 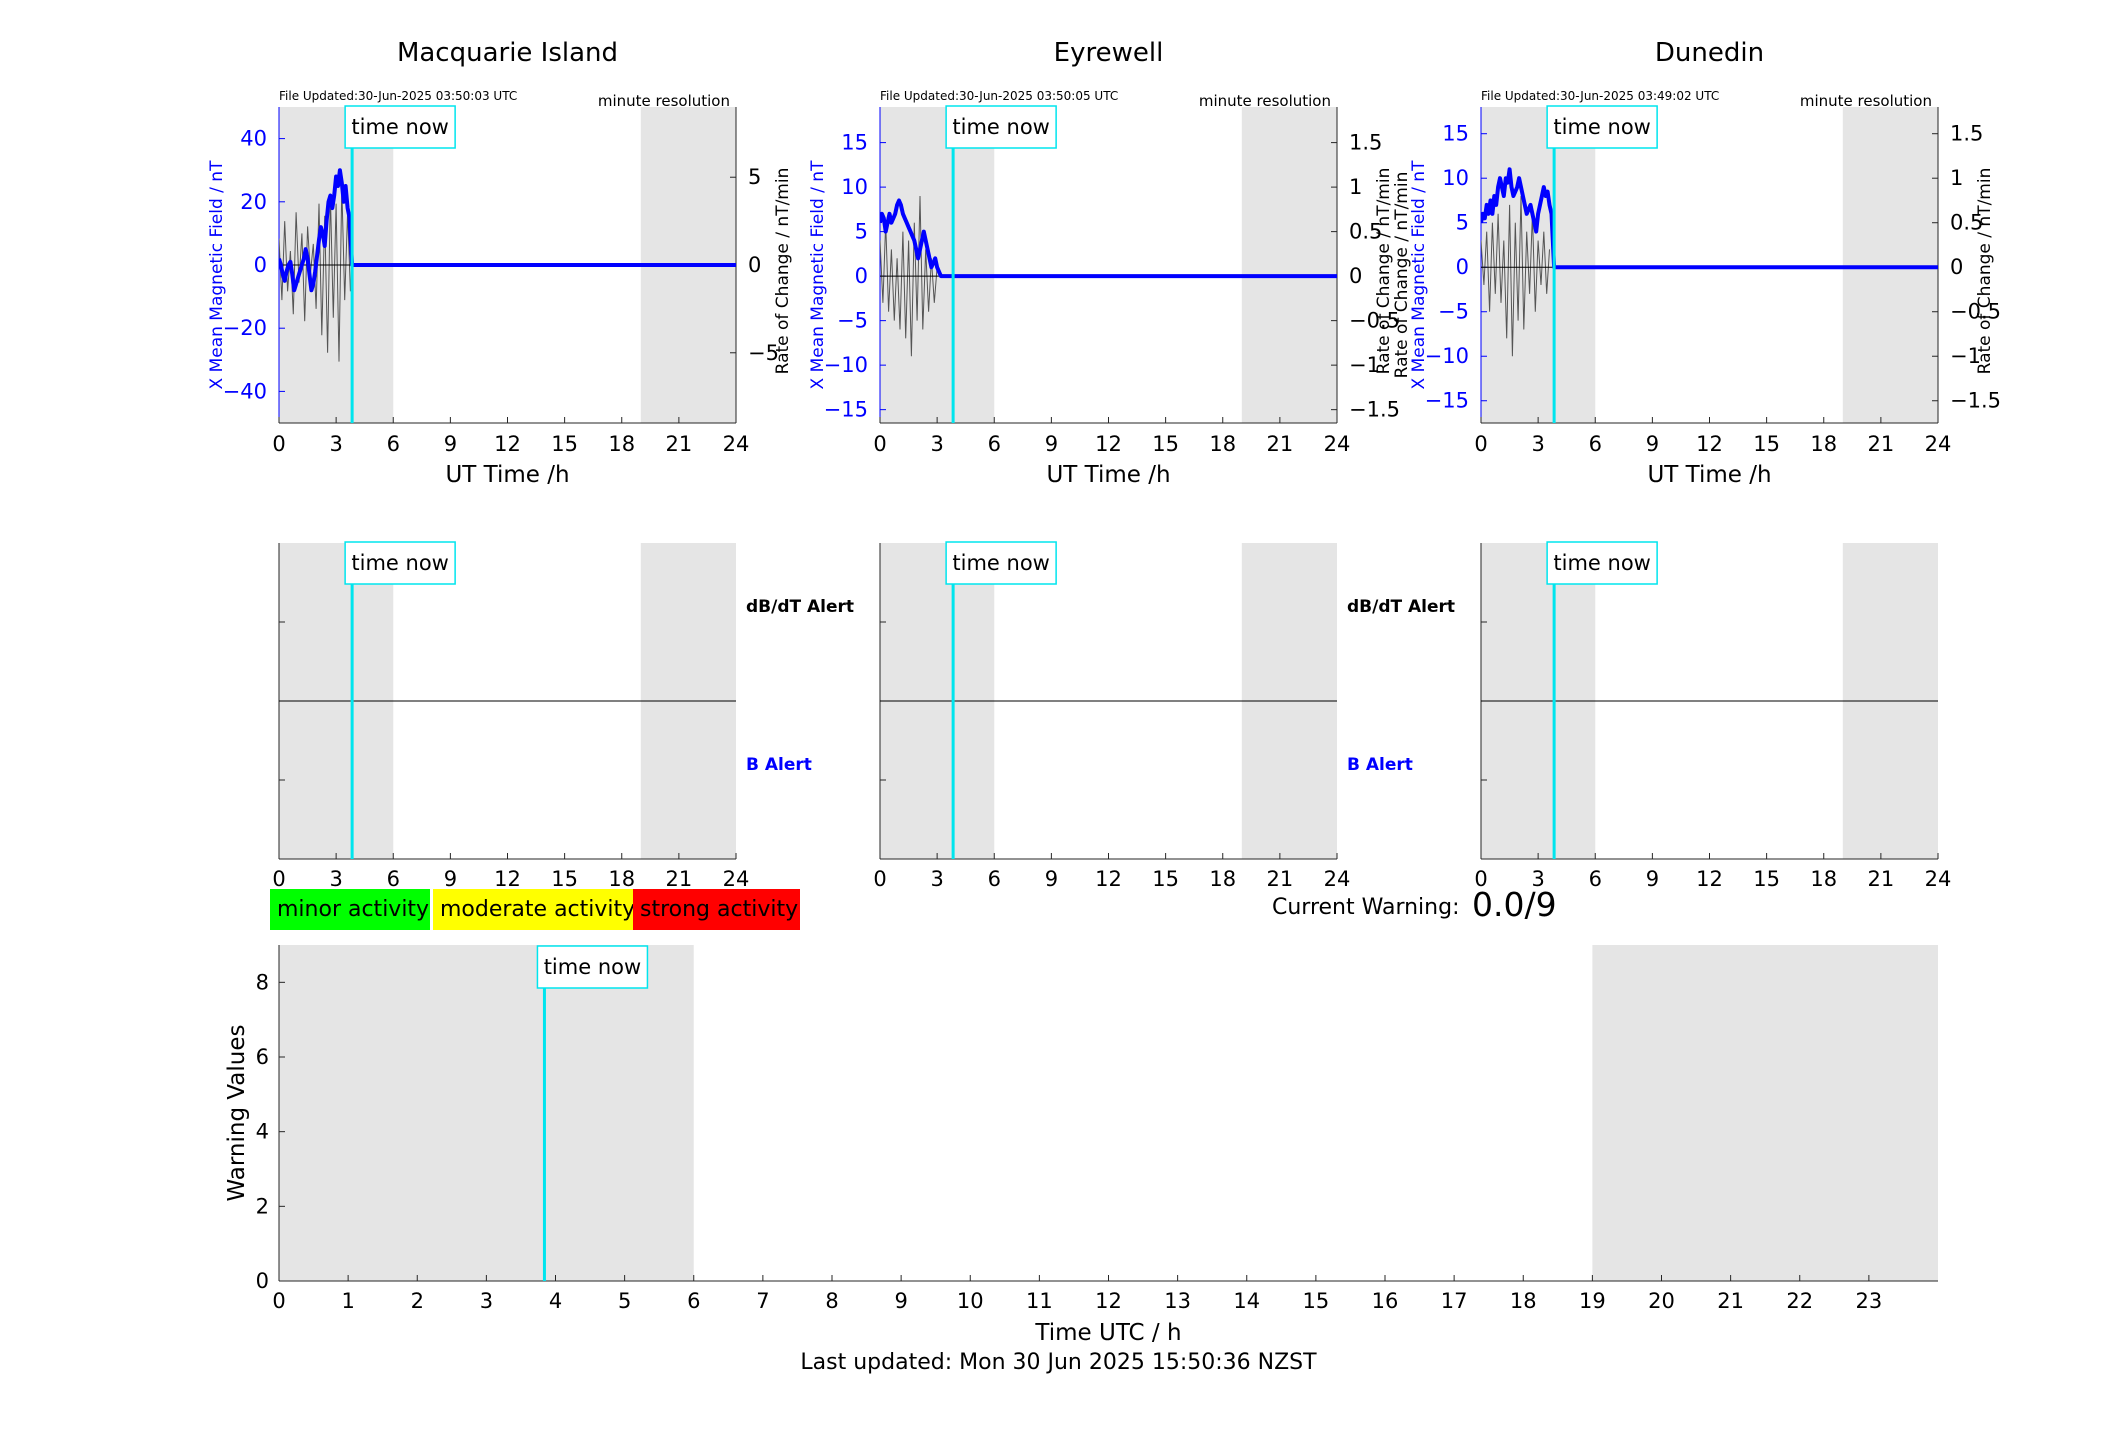 What do you see at coordinates (507, 444) in the screenshot?
I see `x-tick-label: 12` at bounding box center [507, 444].